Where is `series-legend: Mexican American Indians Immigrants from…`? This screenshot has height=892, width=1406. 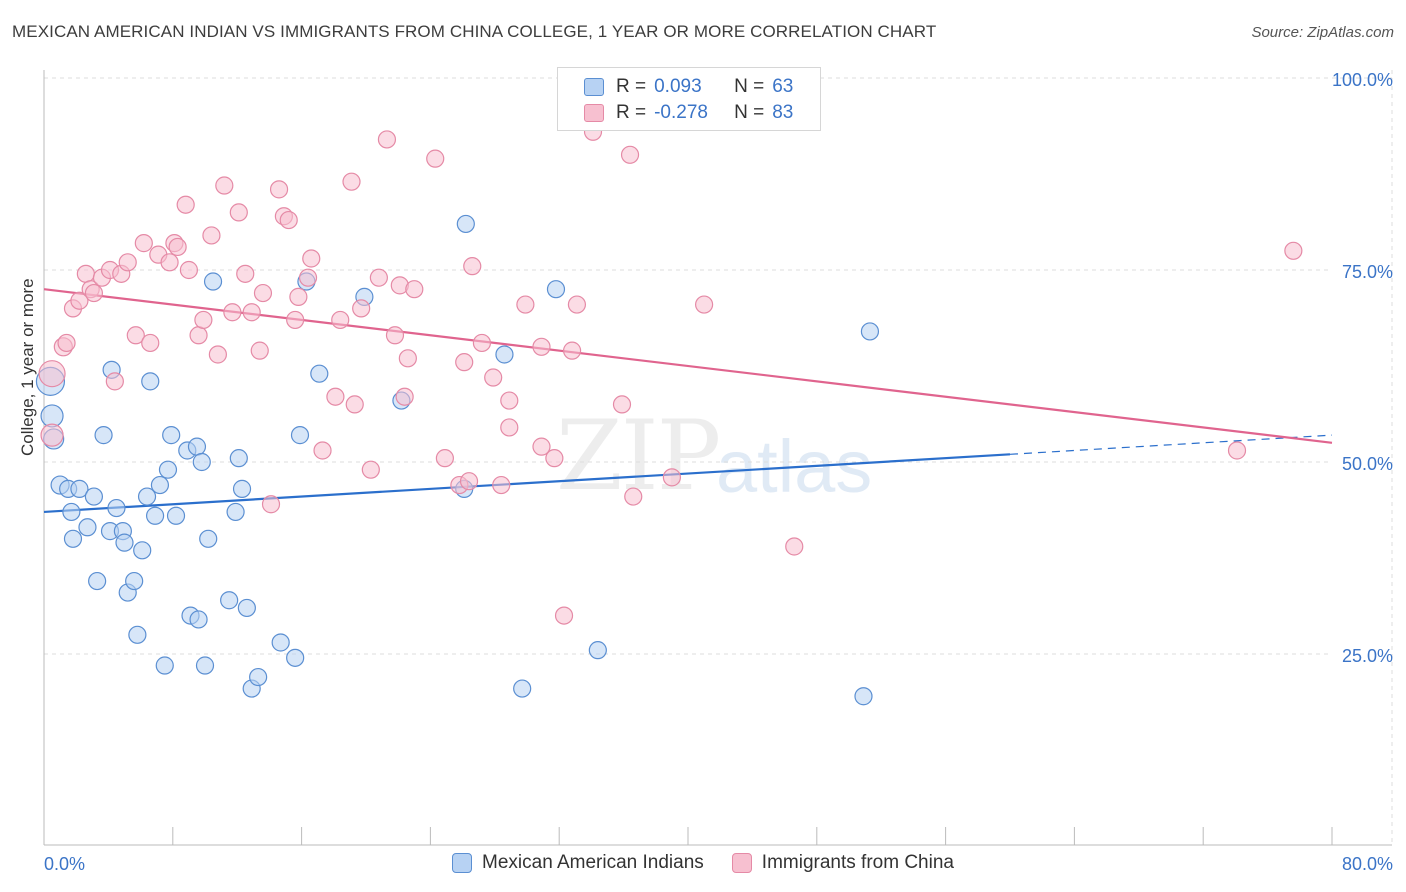 series-legend: Mexican American Indians Immigrants from… is located at coordinates (703, 863).